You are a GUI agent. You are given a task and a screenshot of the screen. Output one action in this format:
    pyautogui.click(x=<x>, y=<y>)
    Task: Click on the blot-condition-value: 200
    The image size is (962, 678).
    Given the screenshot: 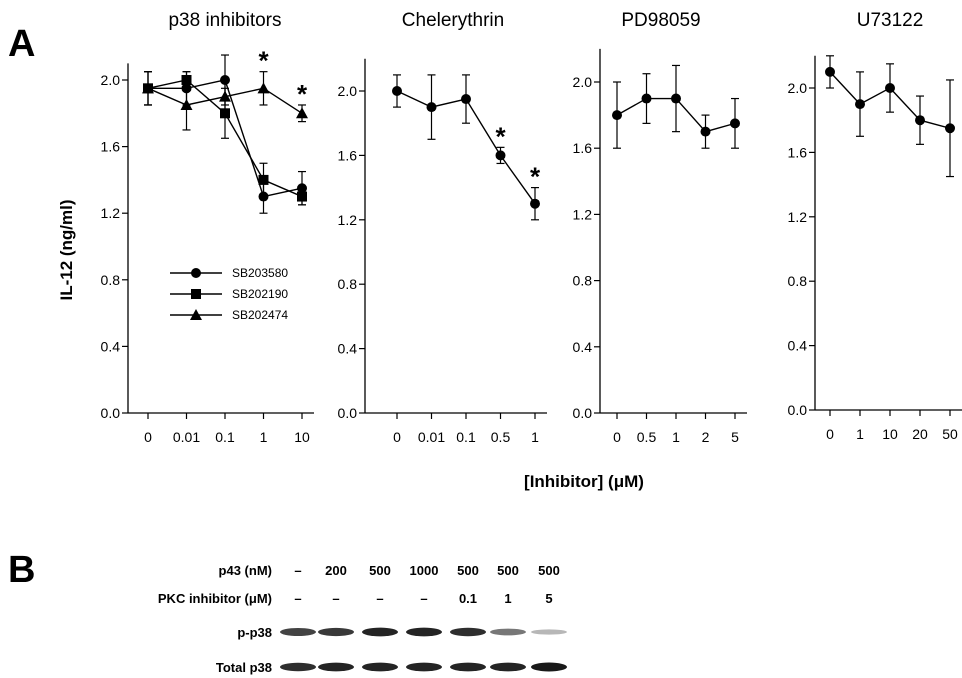 What is the action you would take?
    pyautogui.click(x=336, y=570)
    